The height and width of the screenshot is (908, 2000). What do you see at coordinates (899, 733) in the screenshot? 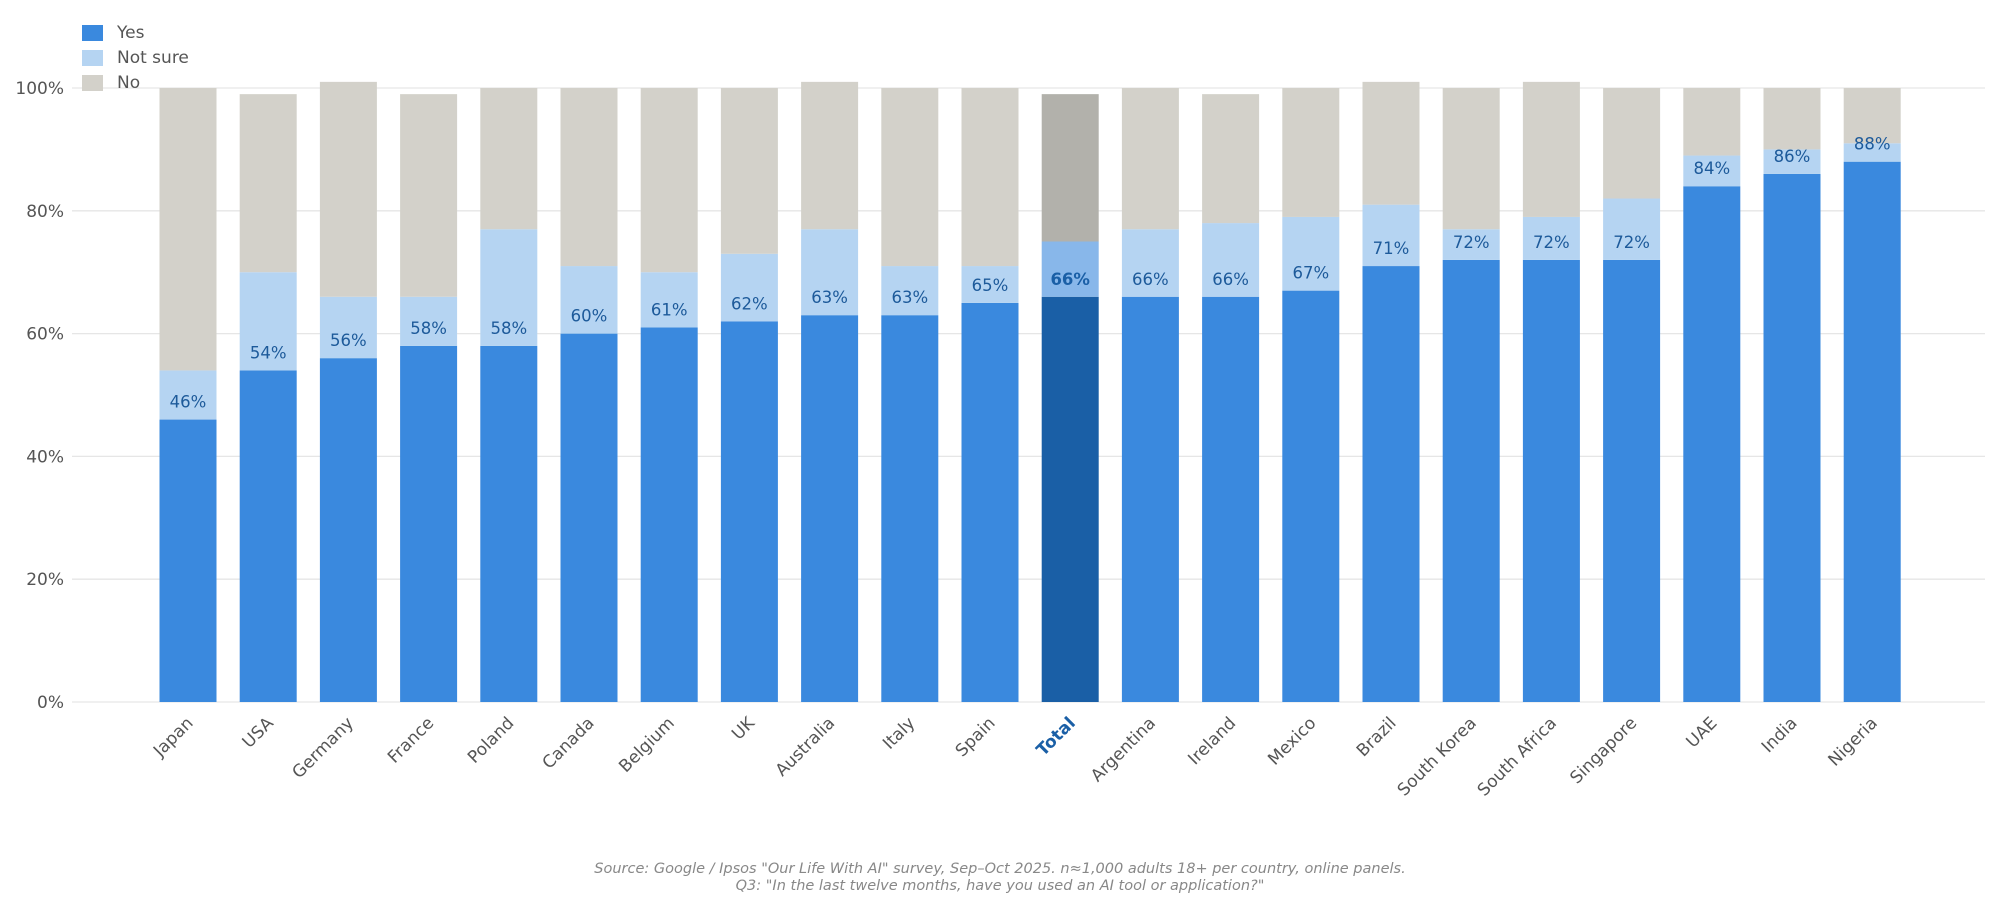
I see `x-tick-label: Italy` at bounding box center [899, 733].